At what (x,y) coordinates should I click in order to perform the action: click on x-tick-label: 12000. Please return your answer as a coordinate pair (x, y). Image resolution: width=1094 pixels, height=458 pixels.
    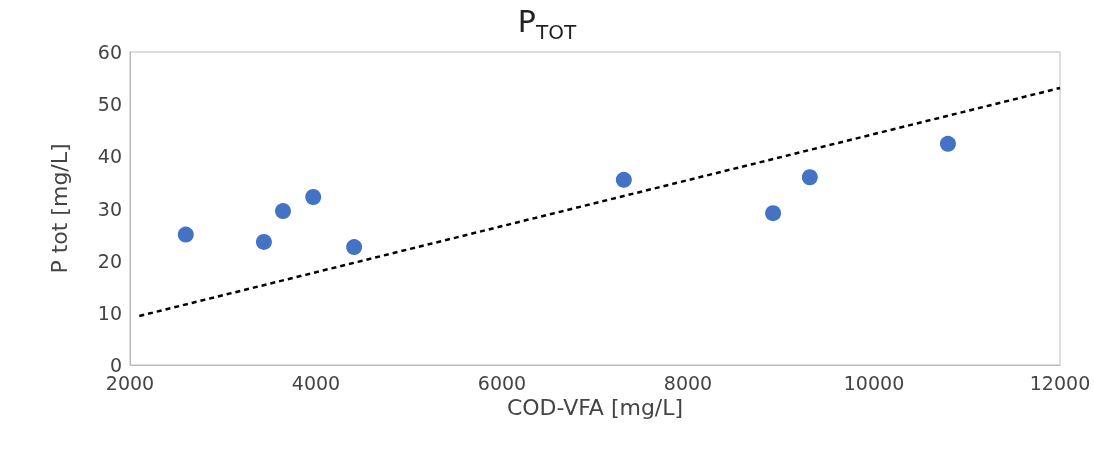
    Looking at the image, I should click on (1060, 382).